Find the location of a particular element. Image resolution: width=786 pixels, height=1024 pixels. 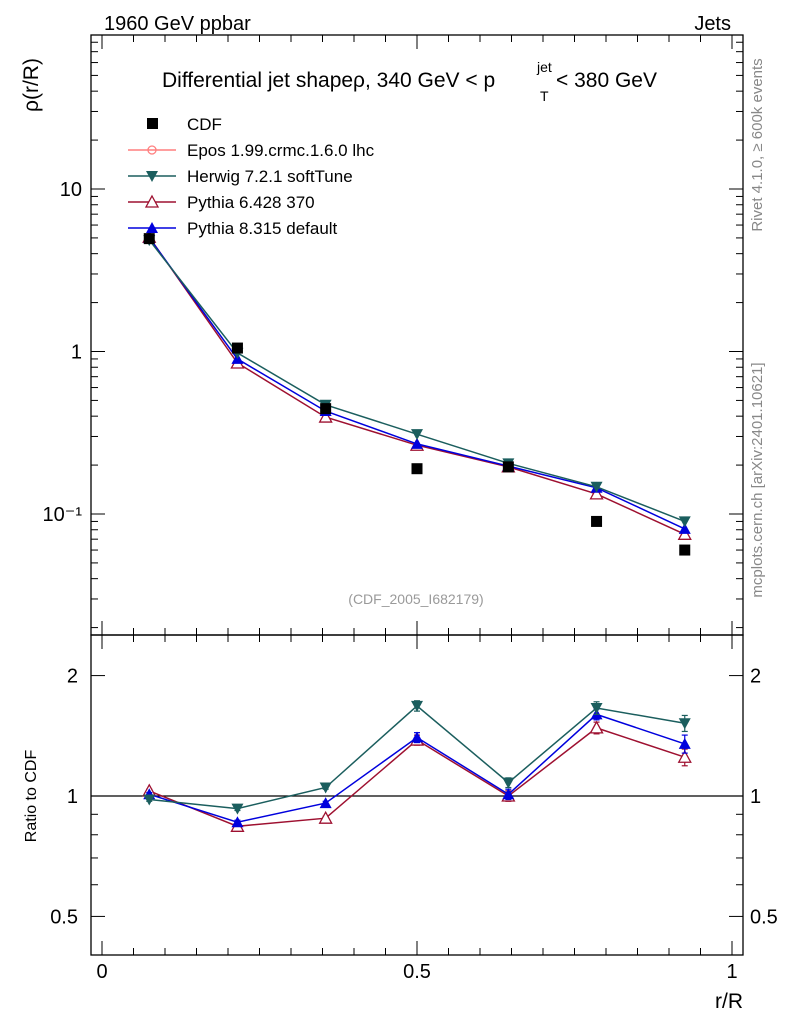

ratio-y-tick-label-left: 0.5 is located at coordinates (64, 917).